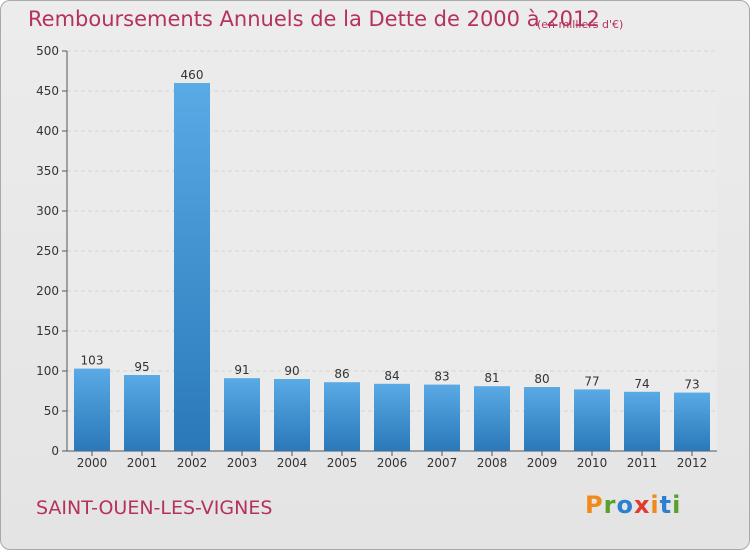 This screenshot has width=750, height=550. Describe the element at coordinates (92, 361) in the screenshot. I see `bar-value-label: 103` at that location.